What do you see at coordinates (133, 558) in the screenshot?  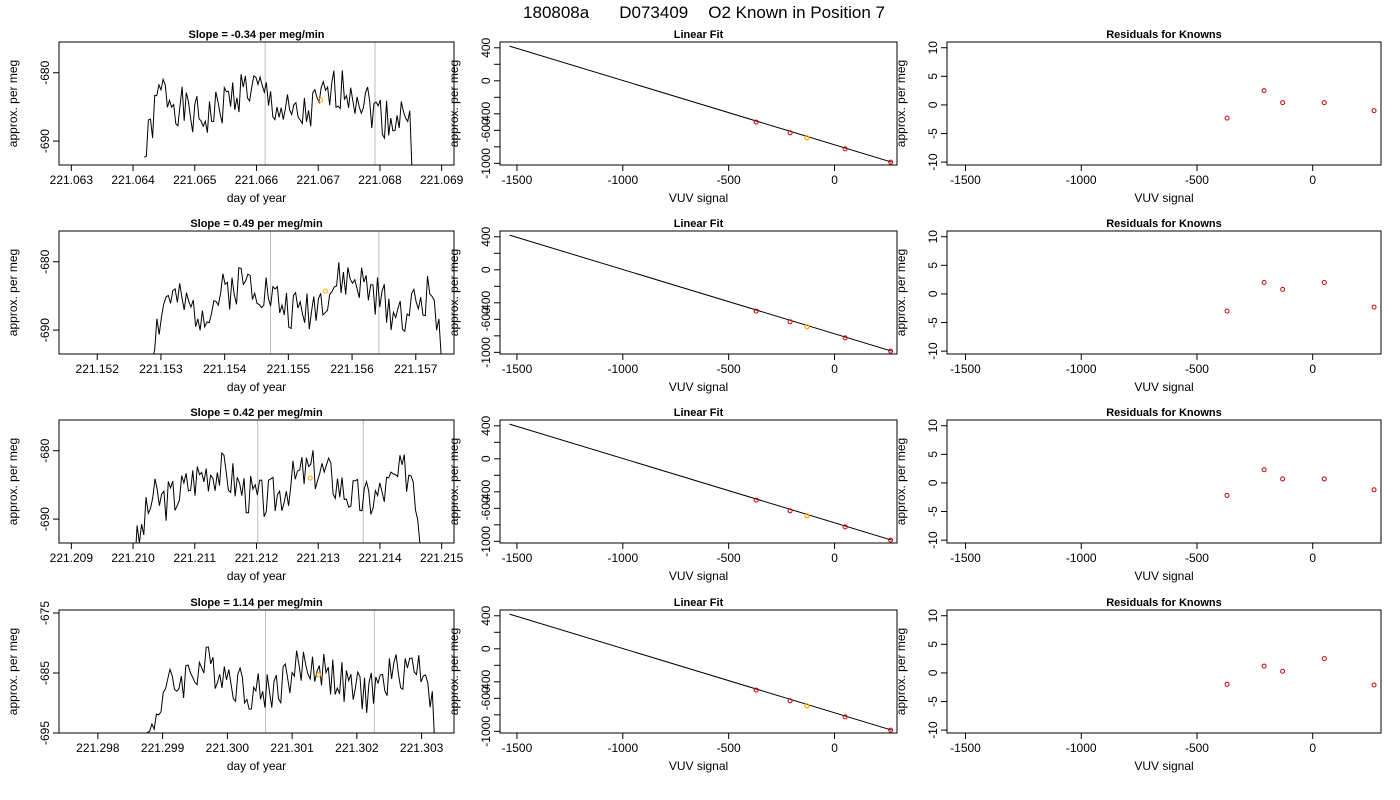 I see `x-tick-label: 221.210` at bounding box center [133, 558].